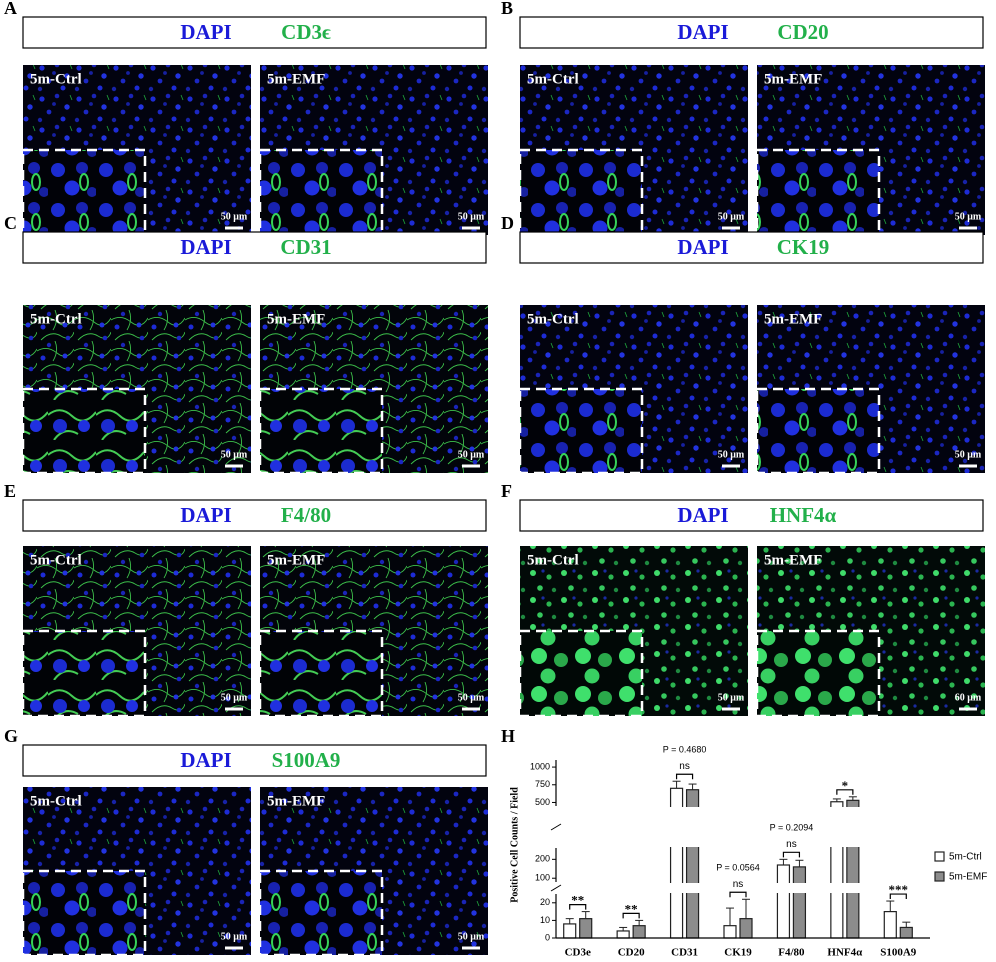 This screenshot has height=962, width=996. I want to click on y-axis-label: Positive Cell Counts / Field, so click(514, 845).